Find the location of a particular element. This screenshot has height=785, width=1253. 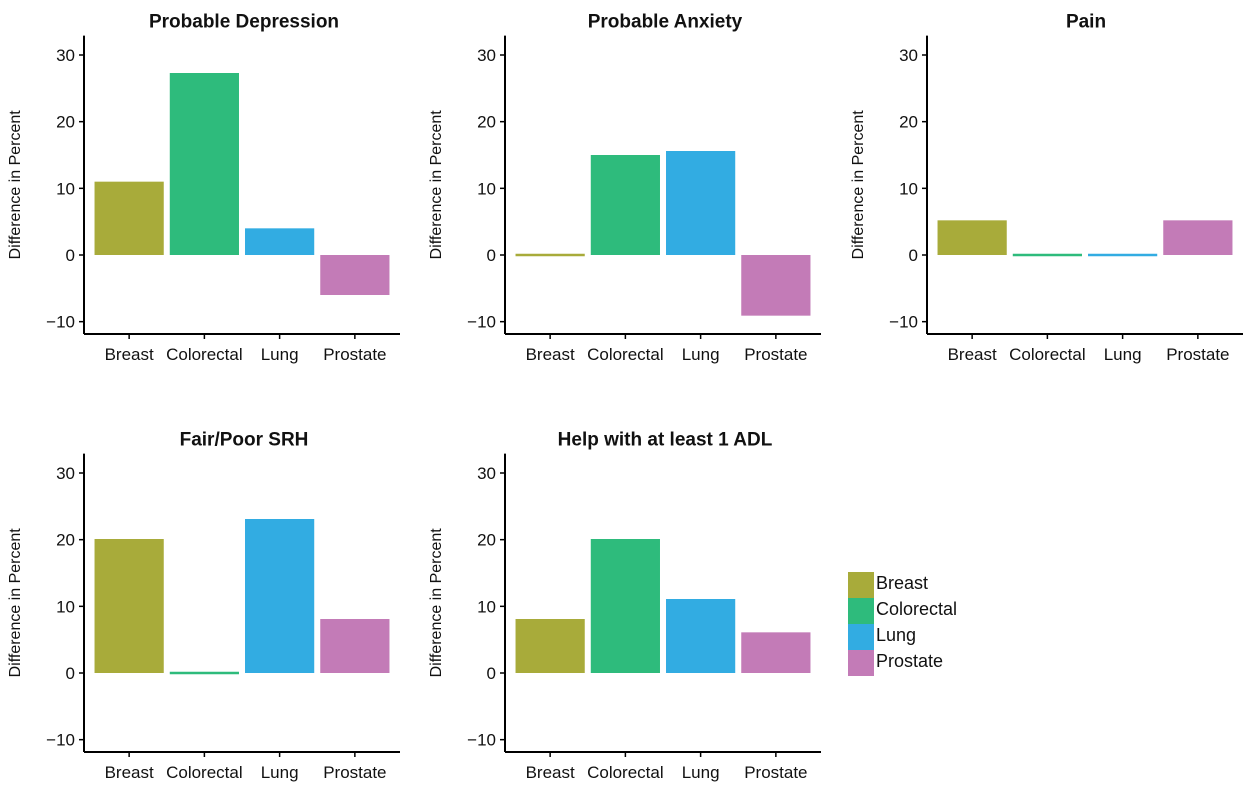

legend-item-colorectal: Colorectal is located at coordinates (923, 611).